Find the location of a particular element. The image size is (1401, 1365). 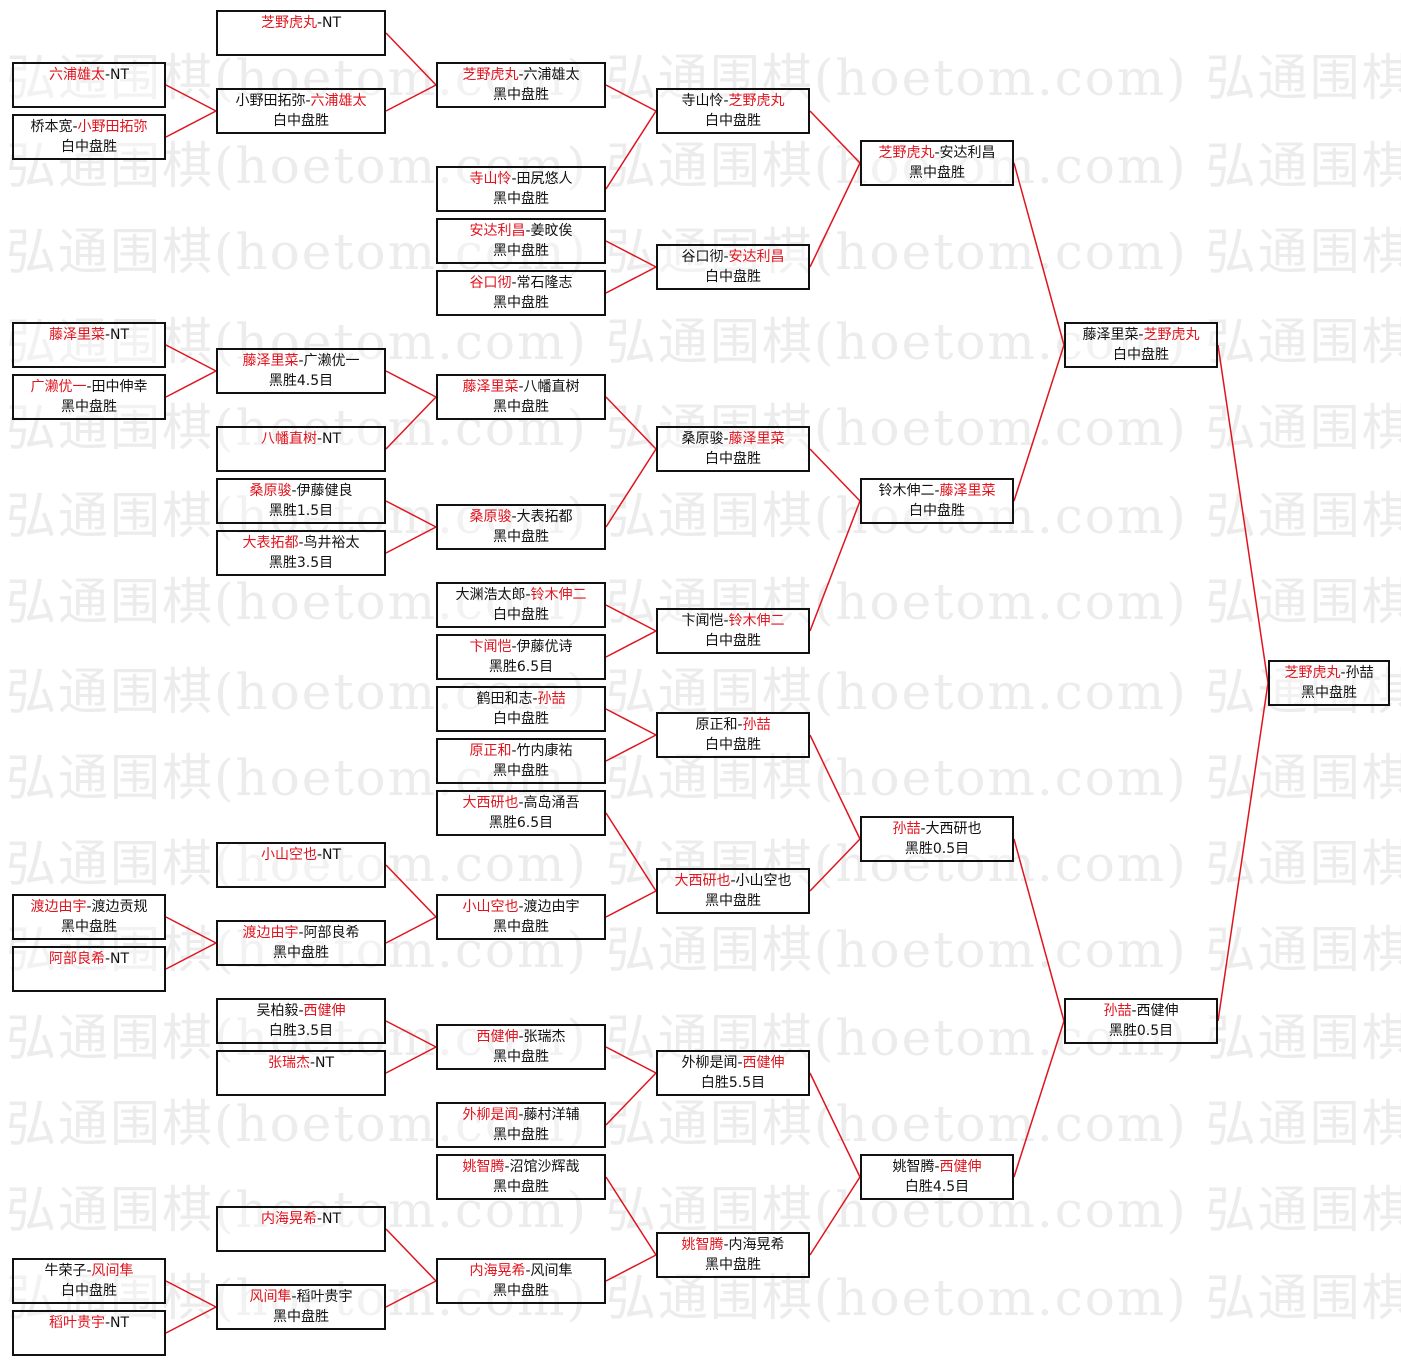

player-1: 谷口彻 is located at coordinates (702, 257).